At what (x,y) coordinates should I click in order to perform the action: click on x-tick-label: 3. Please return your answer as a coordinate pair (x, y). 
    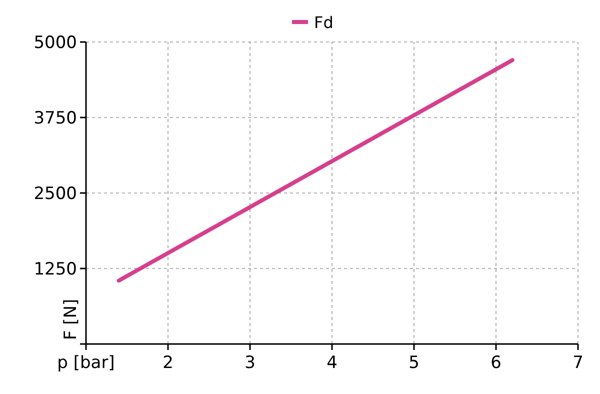
    Looking at the image, I should click on (250, 363).